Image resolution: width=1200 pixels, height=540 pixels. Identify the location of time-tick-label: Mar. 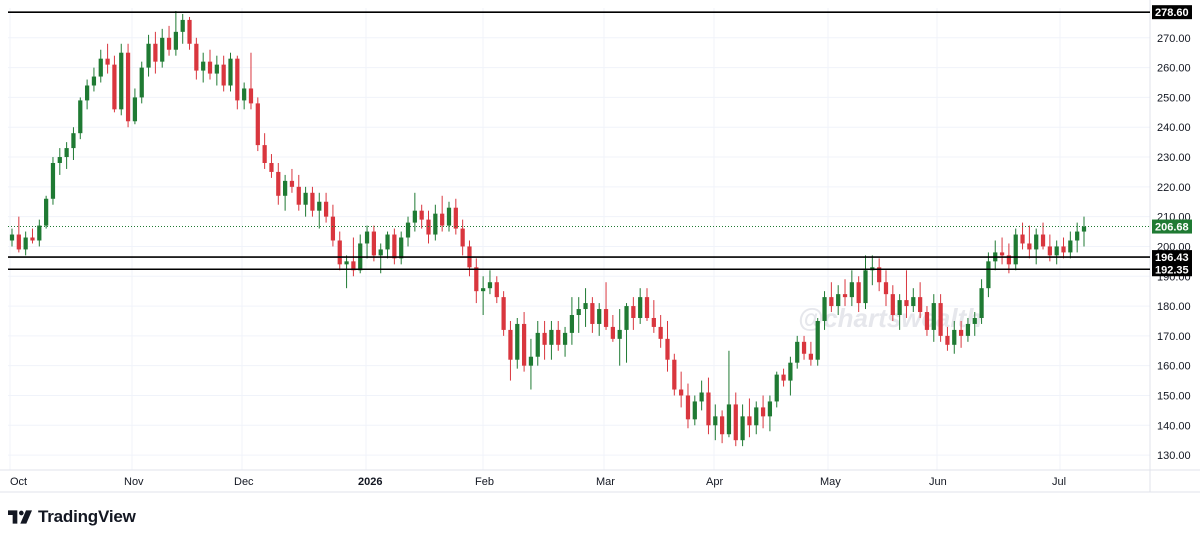
(605, 482).